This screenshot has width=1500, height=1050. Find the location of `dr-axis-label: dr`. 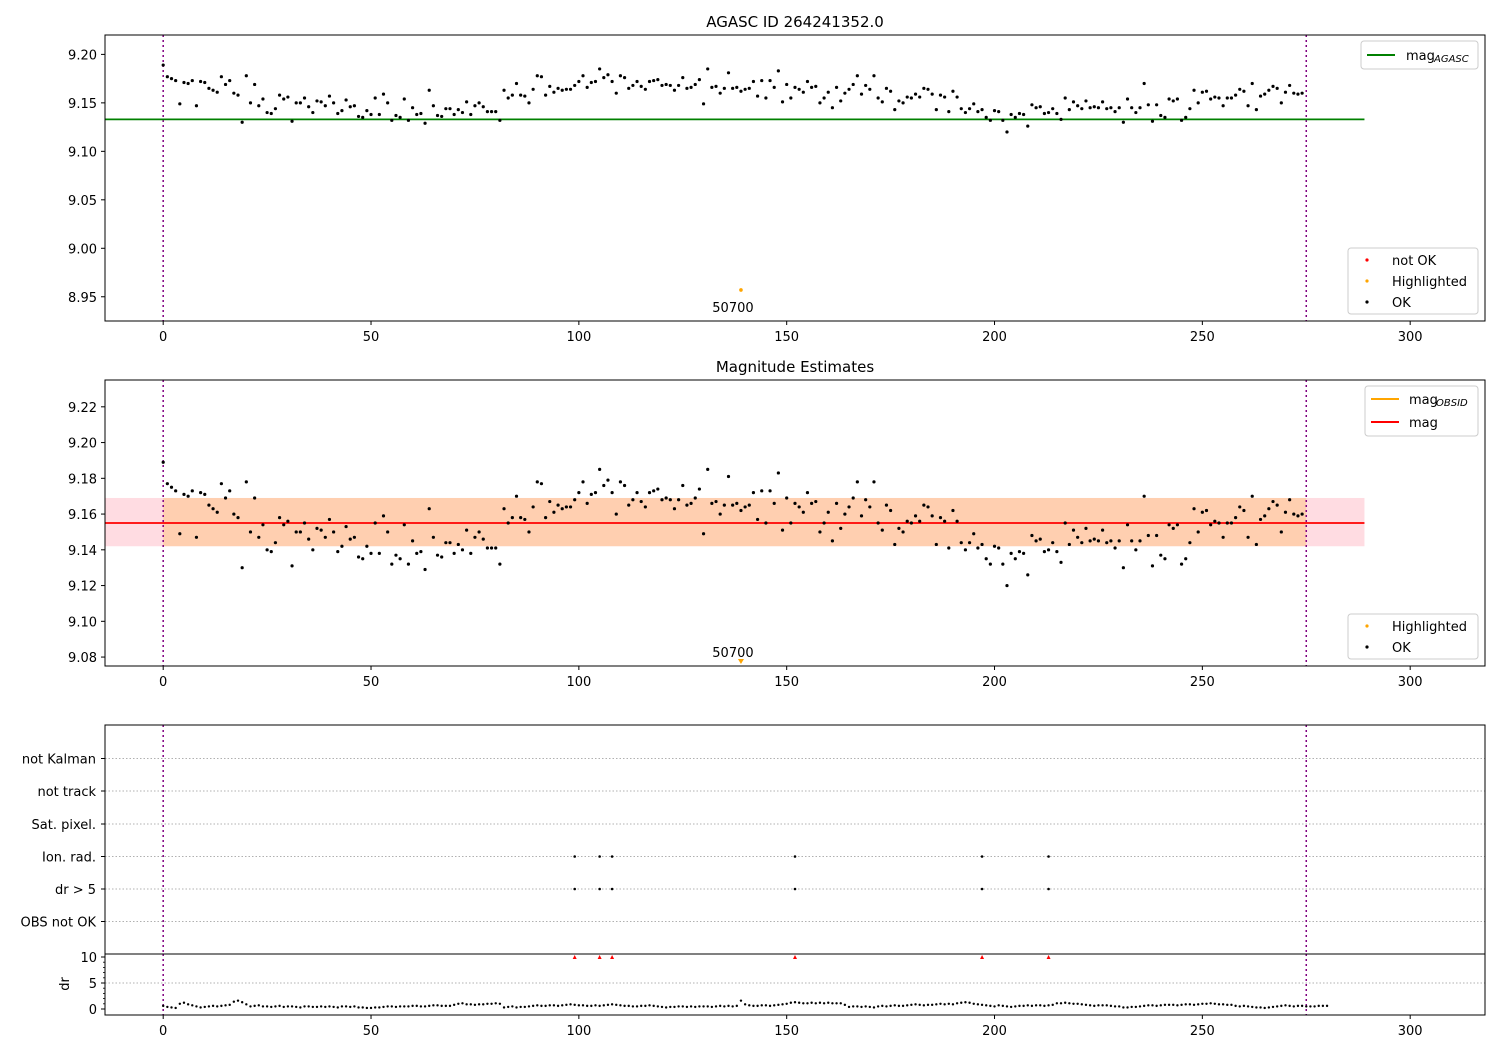

dr-axis-label: dr is located at coordinates (65, 984).